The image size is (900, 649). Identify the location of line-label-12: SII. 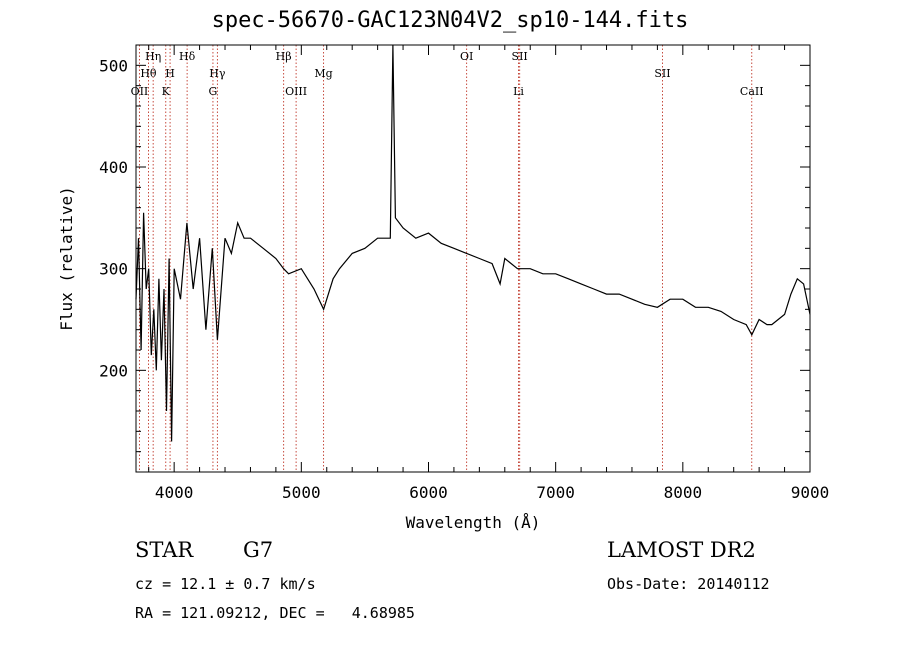
(520, 56).